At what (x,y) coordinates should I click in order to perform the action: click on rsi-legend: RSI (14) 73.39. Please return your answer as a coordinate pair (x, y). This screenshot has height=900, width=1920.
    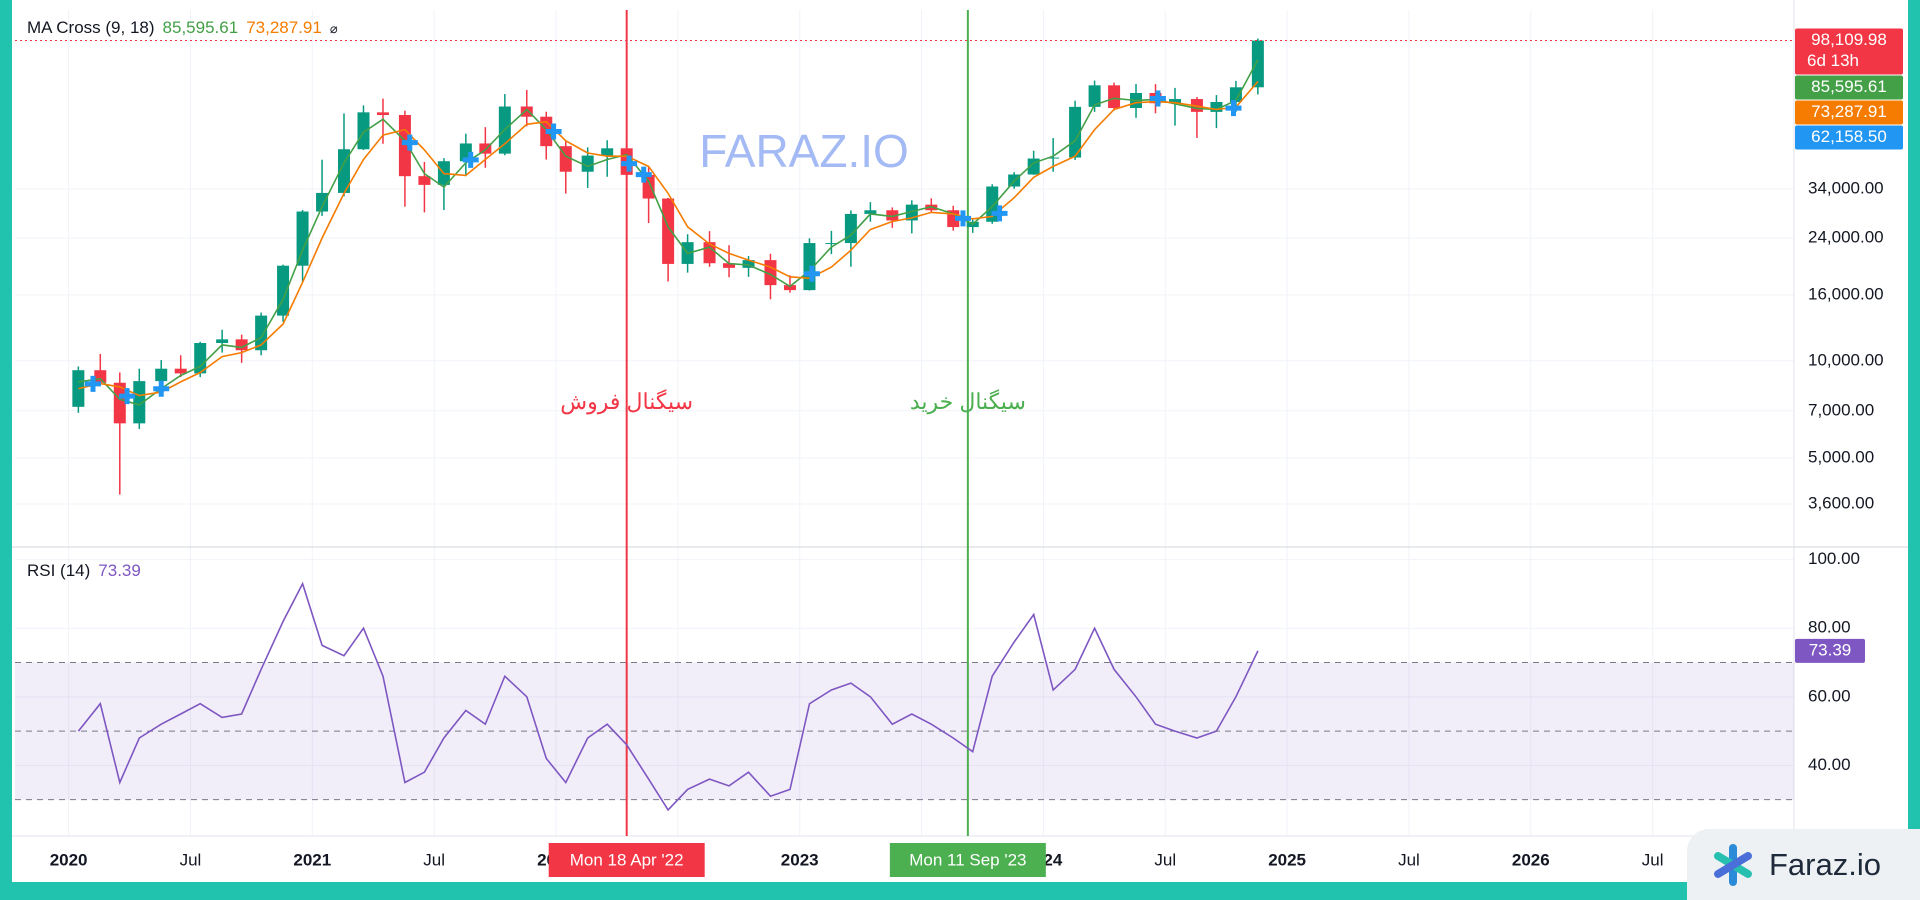
    Looking at the image, I should click on (84, 571).